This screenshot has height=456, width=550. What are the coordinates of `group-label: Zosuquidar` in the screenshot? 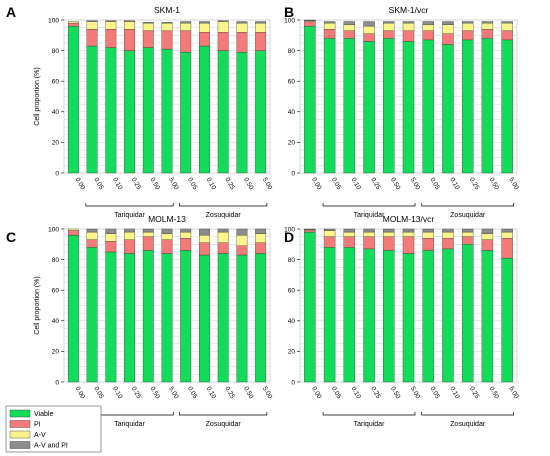 It's located at (468, 215).